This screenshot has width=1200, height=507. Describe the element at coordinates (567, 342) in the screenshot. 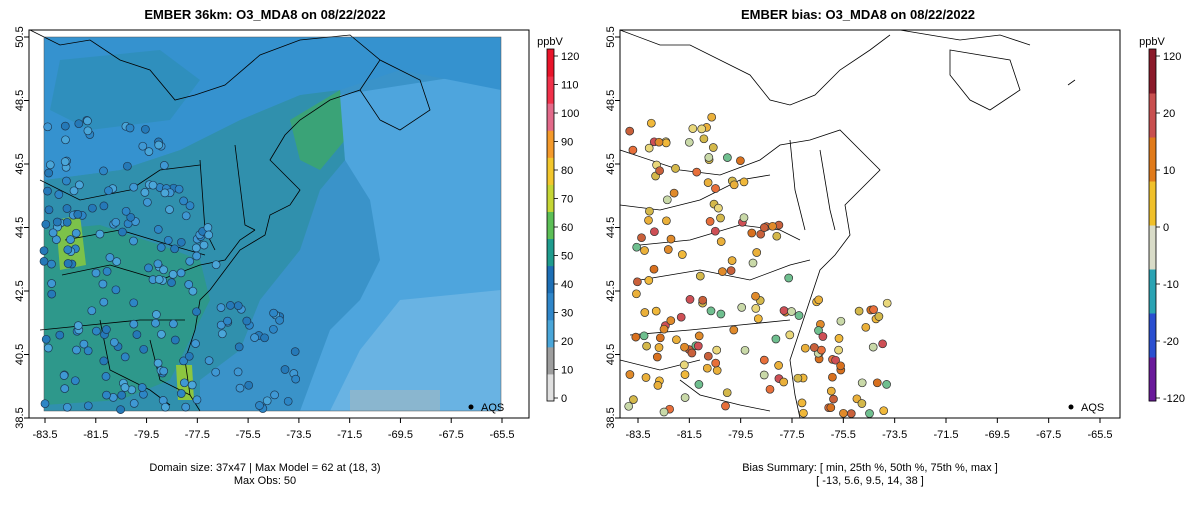

I see `left-colorbar-tick-label: 20` at that location.